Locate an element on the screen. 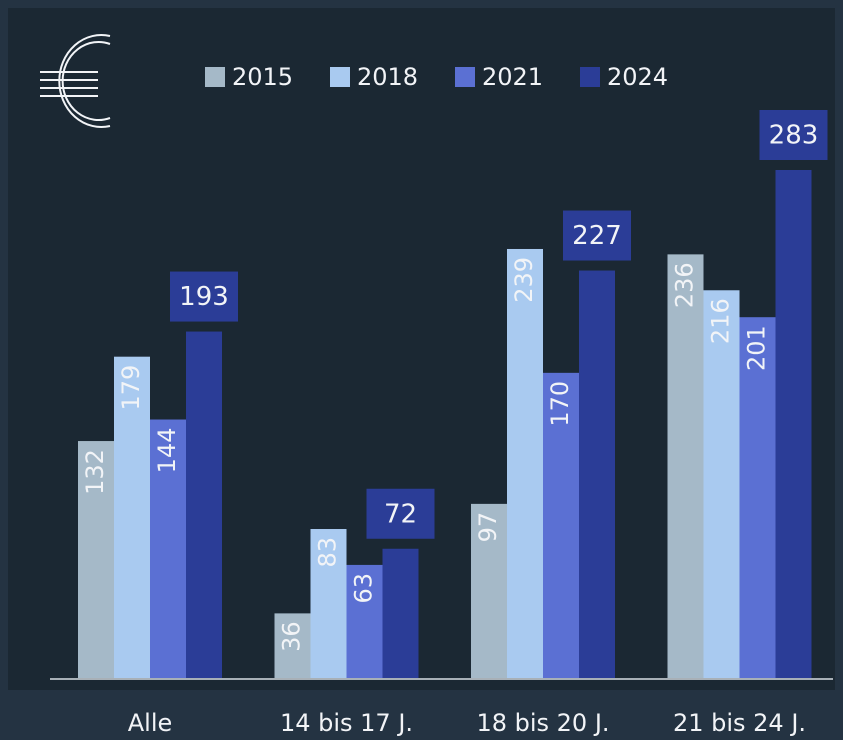 This screenshot has height=740, width=843. value-label: 97 is located at coordinates (488, 527).